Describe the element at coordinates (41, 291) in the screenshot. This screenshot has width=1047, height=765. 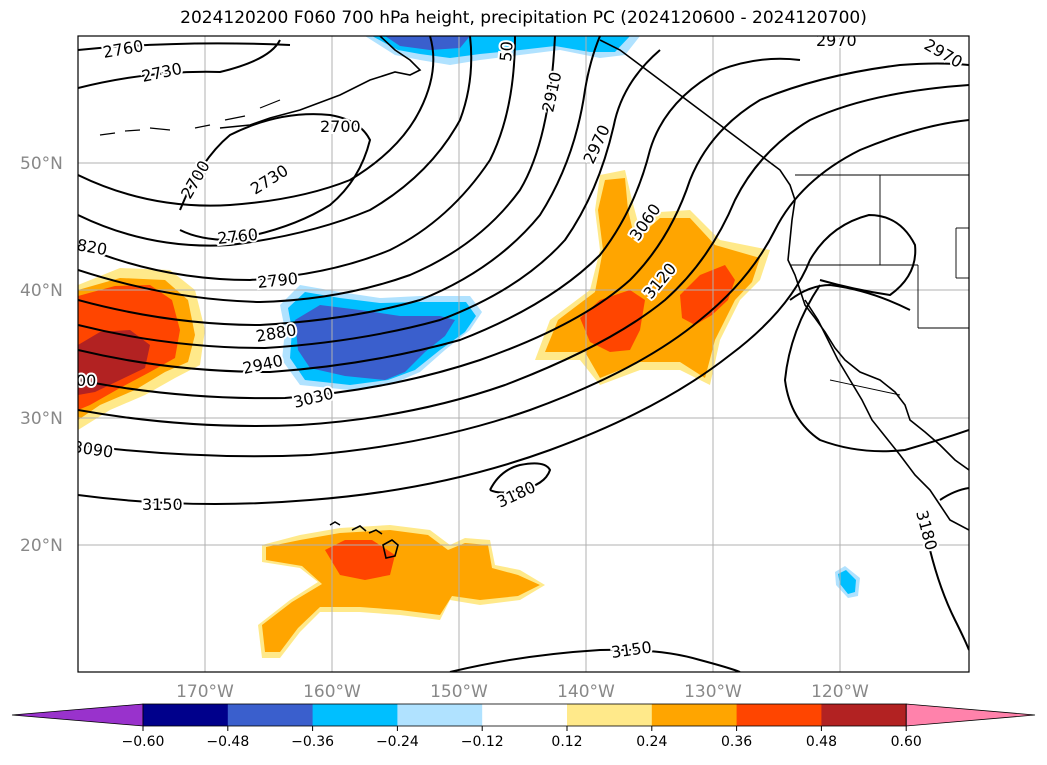
I see `lat-label-40n: 40°N` at that location.